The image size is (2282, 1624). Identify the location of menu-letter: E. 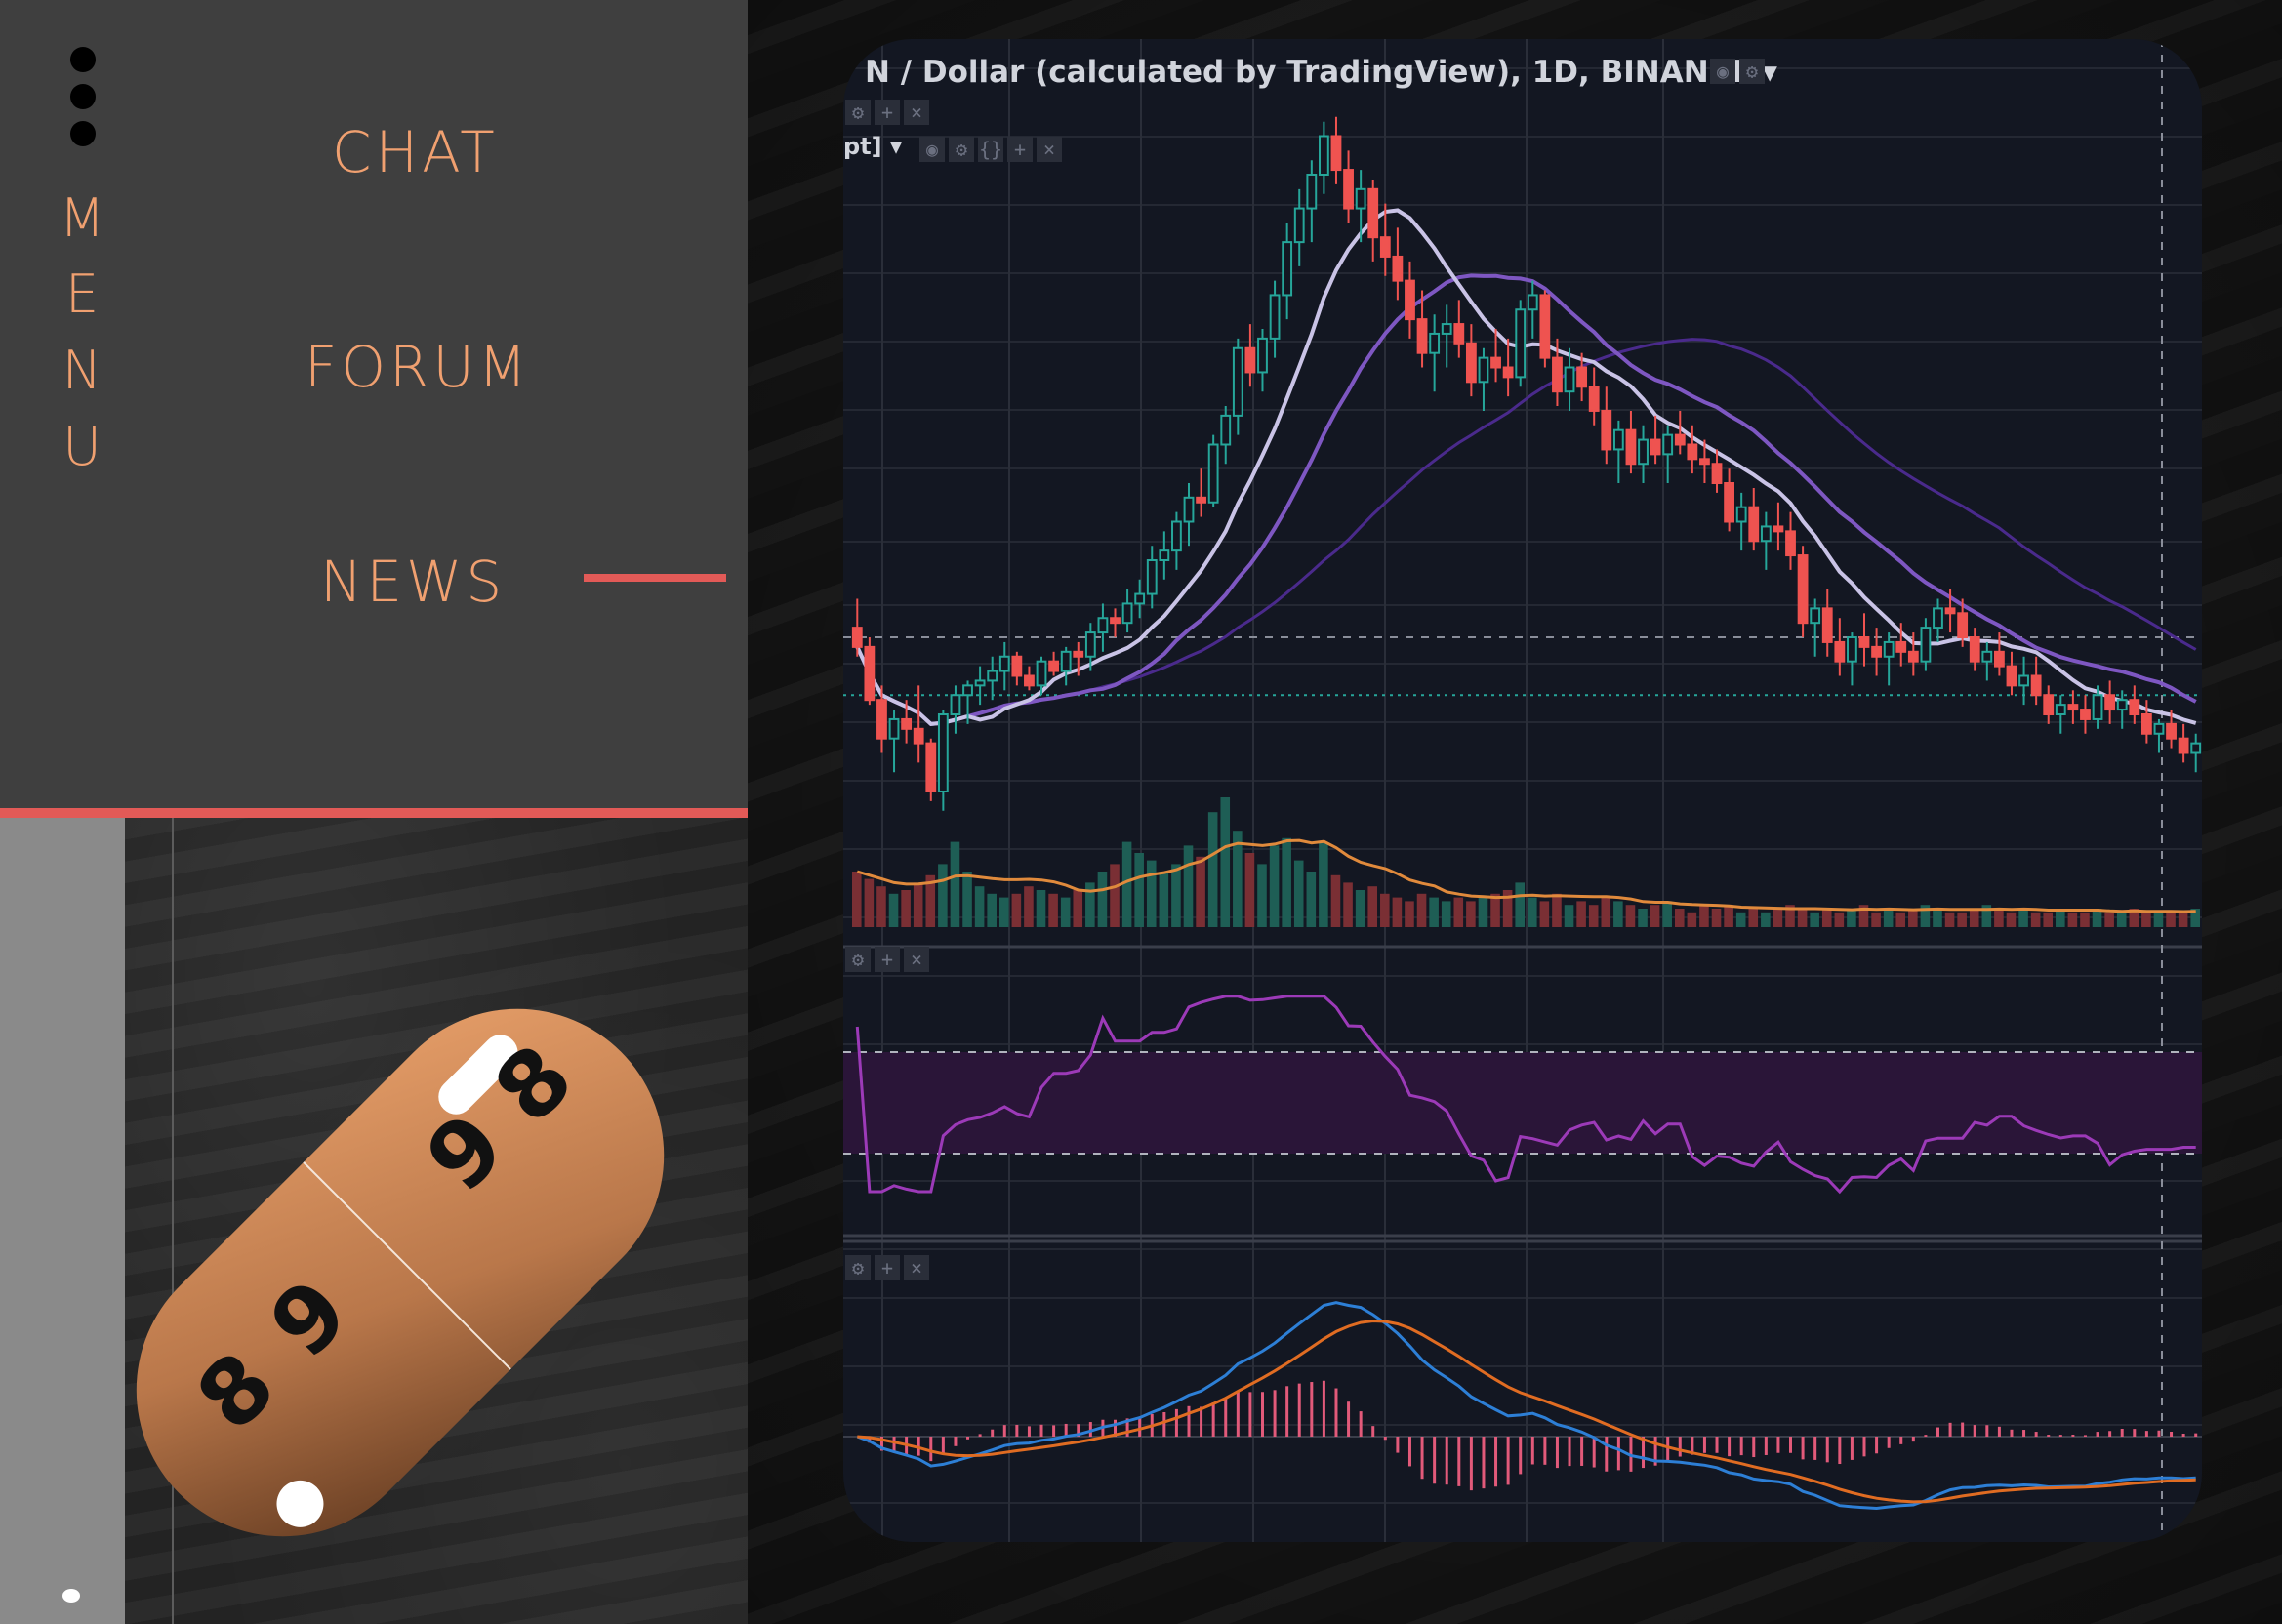
(82, 294).